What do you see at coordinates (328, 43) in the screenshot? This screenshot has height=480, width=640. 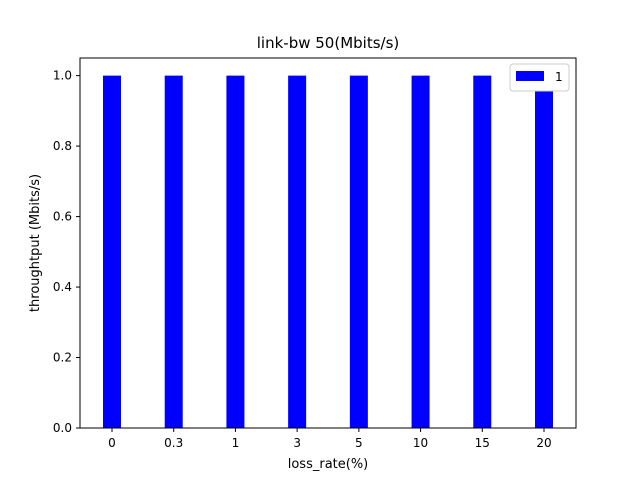 I see `chart-title: link-bw 50(Mbits/s)` at bounding box center [328, 43].